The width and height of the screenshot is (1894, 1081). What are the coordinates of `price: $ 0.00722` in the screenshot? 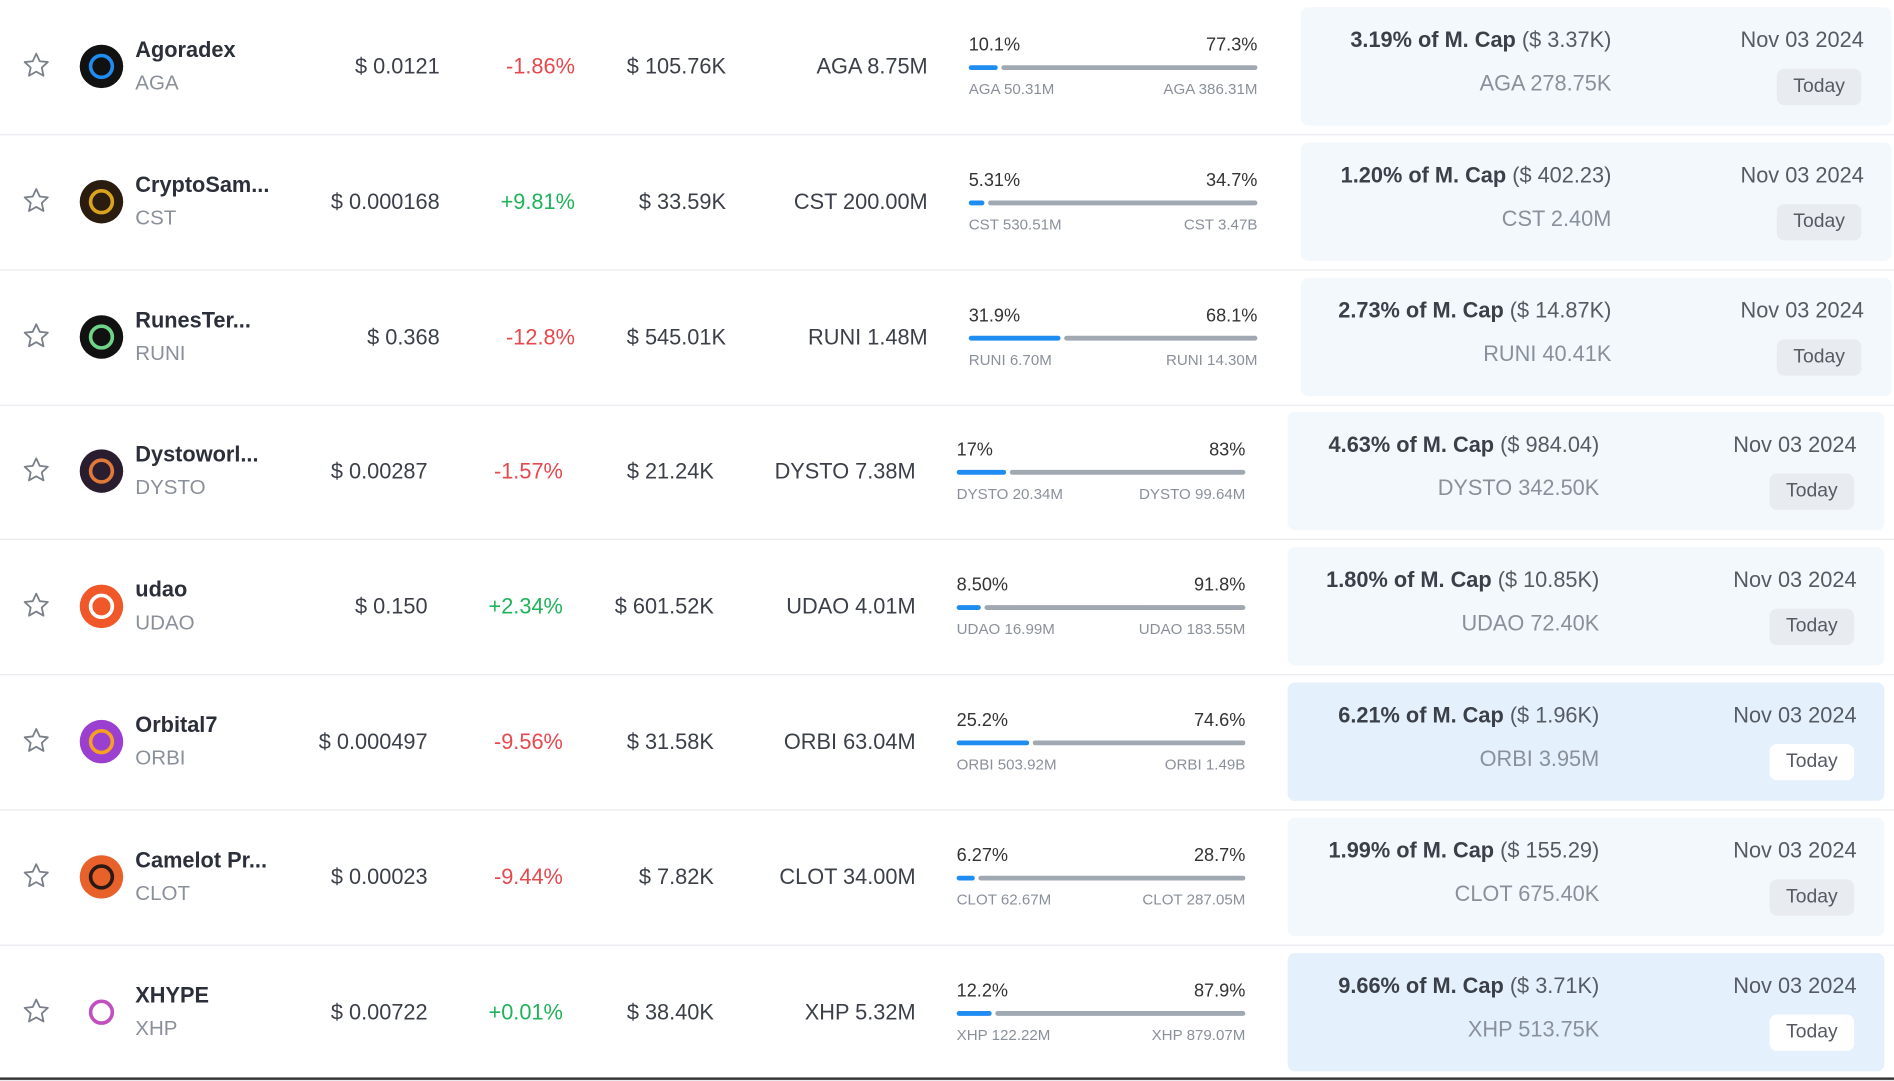 It's located at (379, 1011).